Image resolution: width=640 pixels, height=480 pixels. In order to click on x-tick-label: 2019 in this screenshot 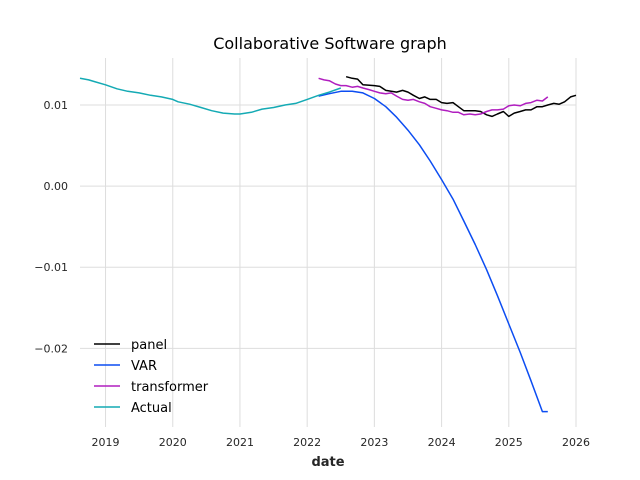, I will do `click(106, 442)`.